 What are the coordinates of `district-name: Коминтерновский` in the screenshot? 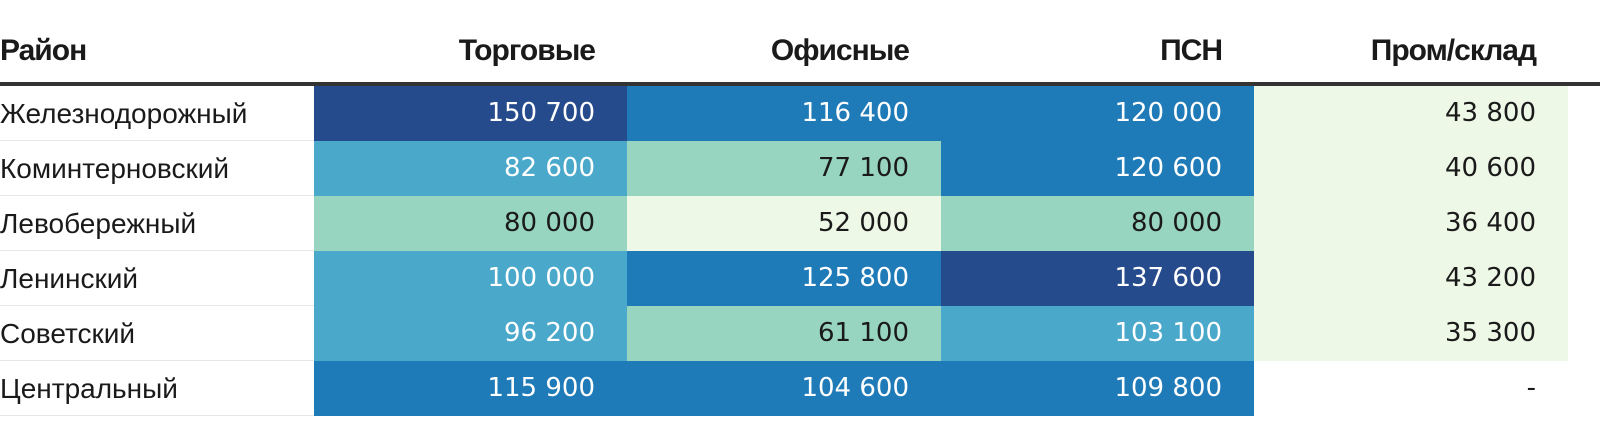 It's located at (157, 168).